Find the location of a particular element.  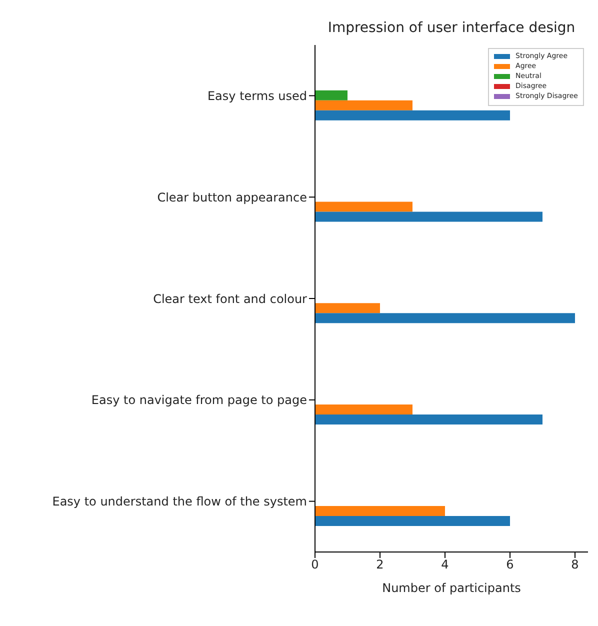

y-tick-label: Easy to understand the flow of the system is located at coordinates (179, 501).